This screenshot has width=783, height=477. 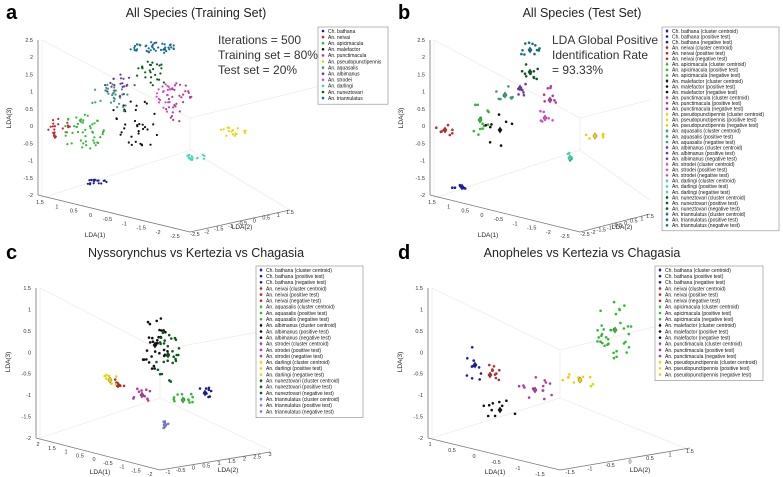 What do you see at coordinates (498, 220) in the screenshot?
I see `tick-label: -0.5` at bounding box center [498, 220].